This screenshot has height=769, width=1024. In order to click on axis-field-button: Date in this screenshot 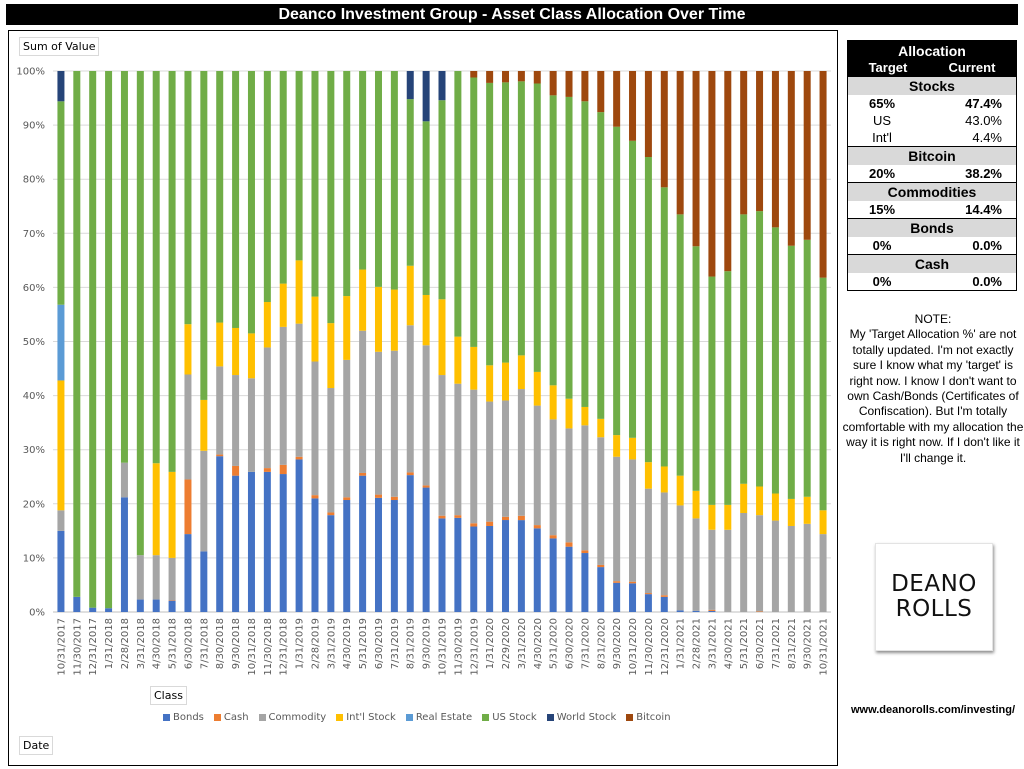, I will do `click(36, 745)`.